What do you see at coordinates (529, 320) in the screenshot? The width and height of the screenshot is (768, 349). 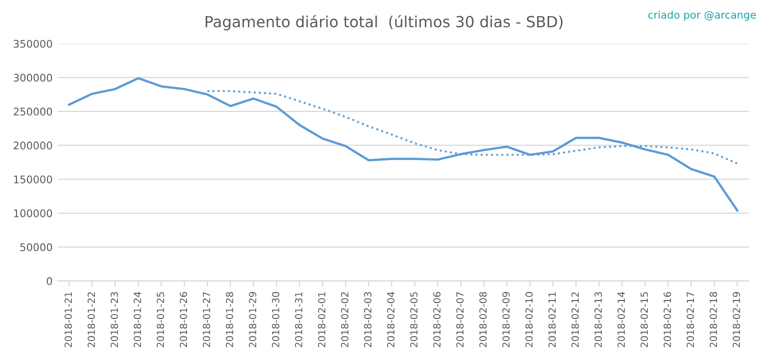 I see `x-tick-label: 2018-02-10` at bounding box center [529, 320].